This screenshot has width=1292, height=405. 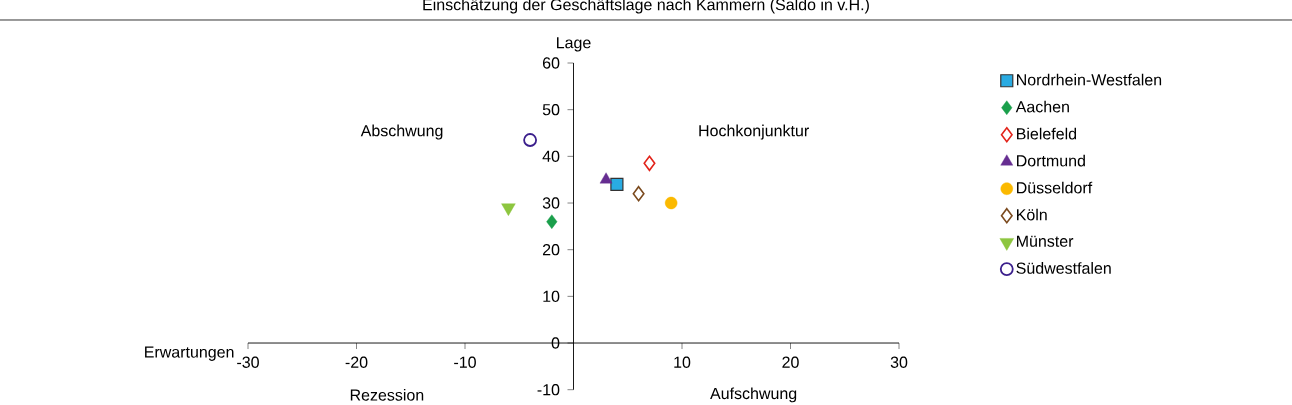 What do you see at coordinates (1055, 187) in the screenshot?
I see `legend-label: Düsseldorf` at bounding box center [1055, 187].